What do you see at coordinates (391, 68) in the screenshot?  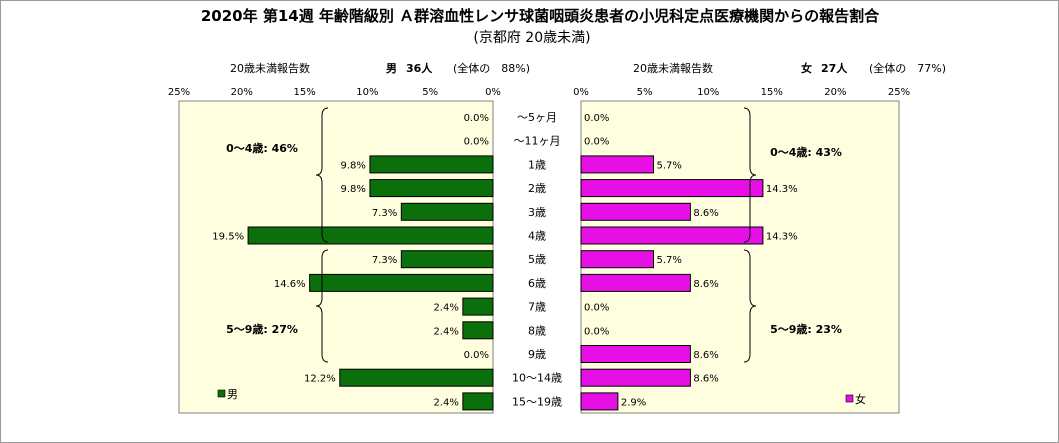 I see `male-header-sex: 男` at bounding box center [391, 68].